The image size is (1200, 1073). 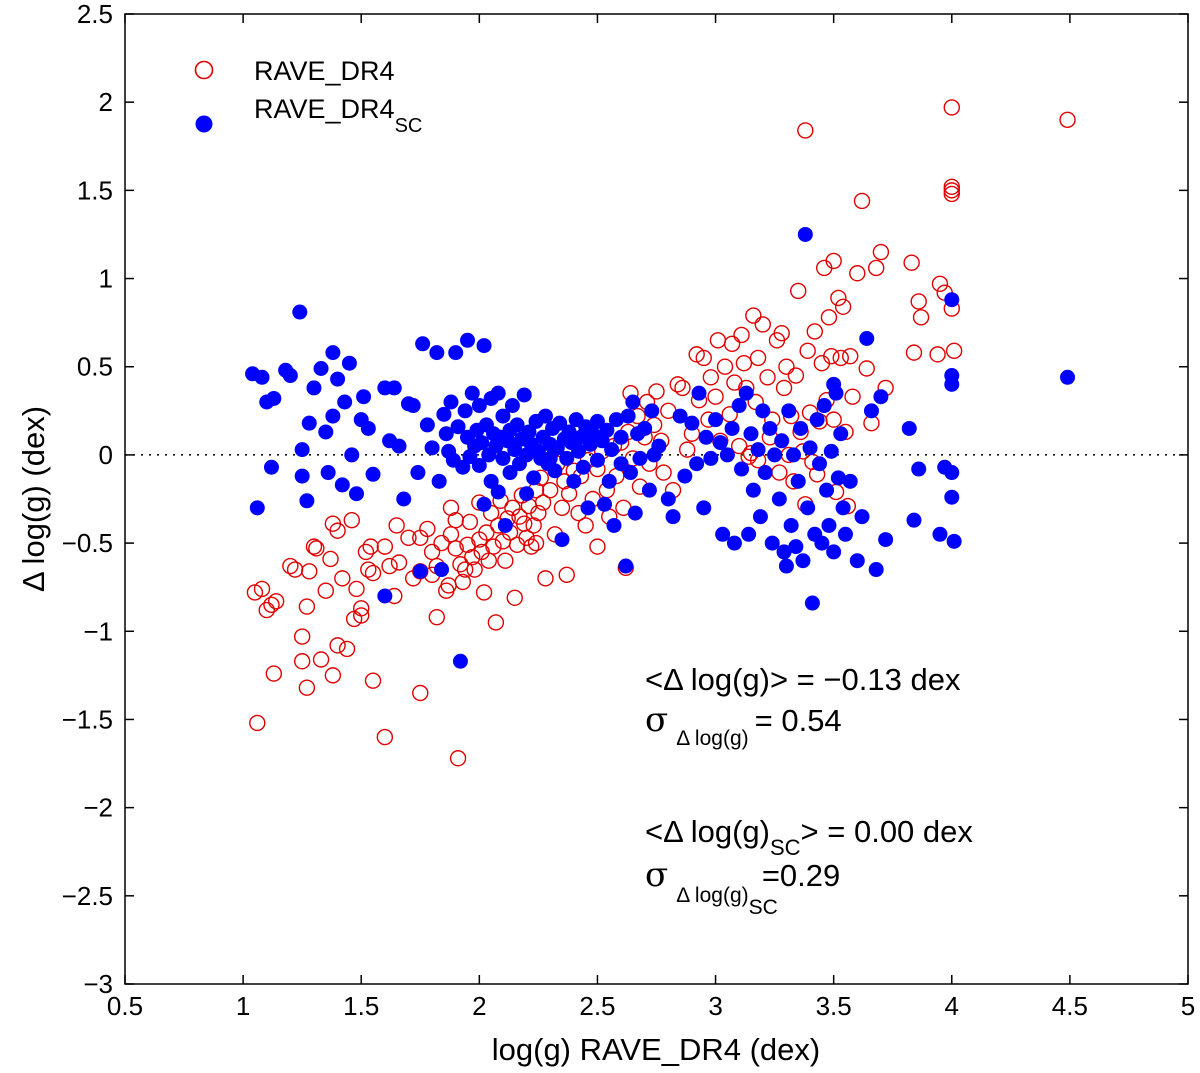 I want to click on mean-sc-annotation: <Δ log(g)SC> = 0.00 dex, so click(x=809, y=837).